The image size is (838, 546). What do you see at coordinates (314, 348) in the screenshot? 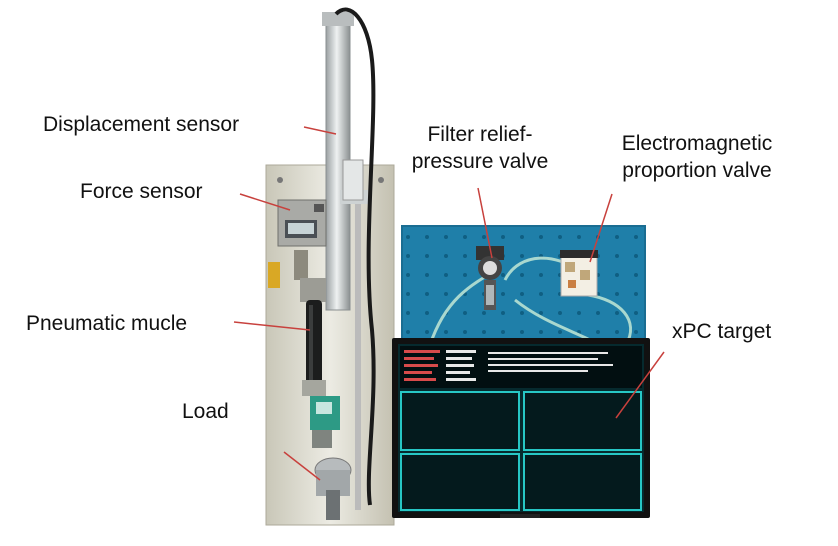
I see `pneumatic-muscle` at bounding box center [314, 348].